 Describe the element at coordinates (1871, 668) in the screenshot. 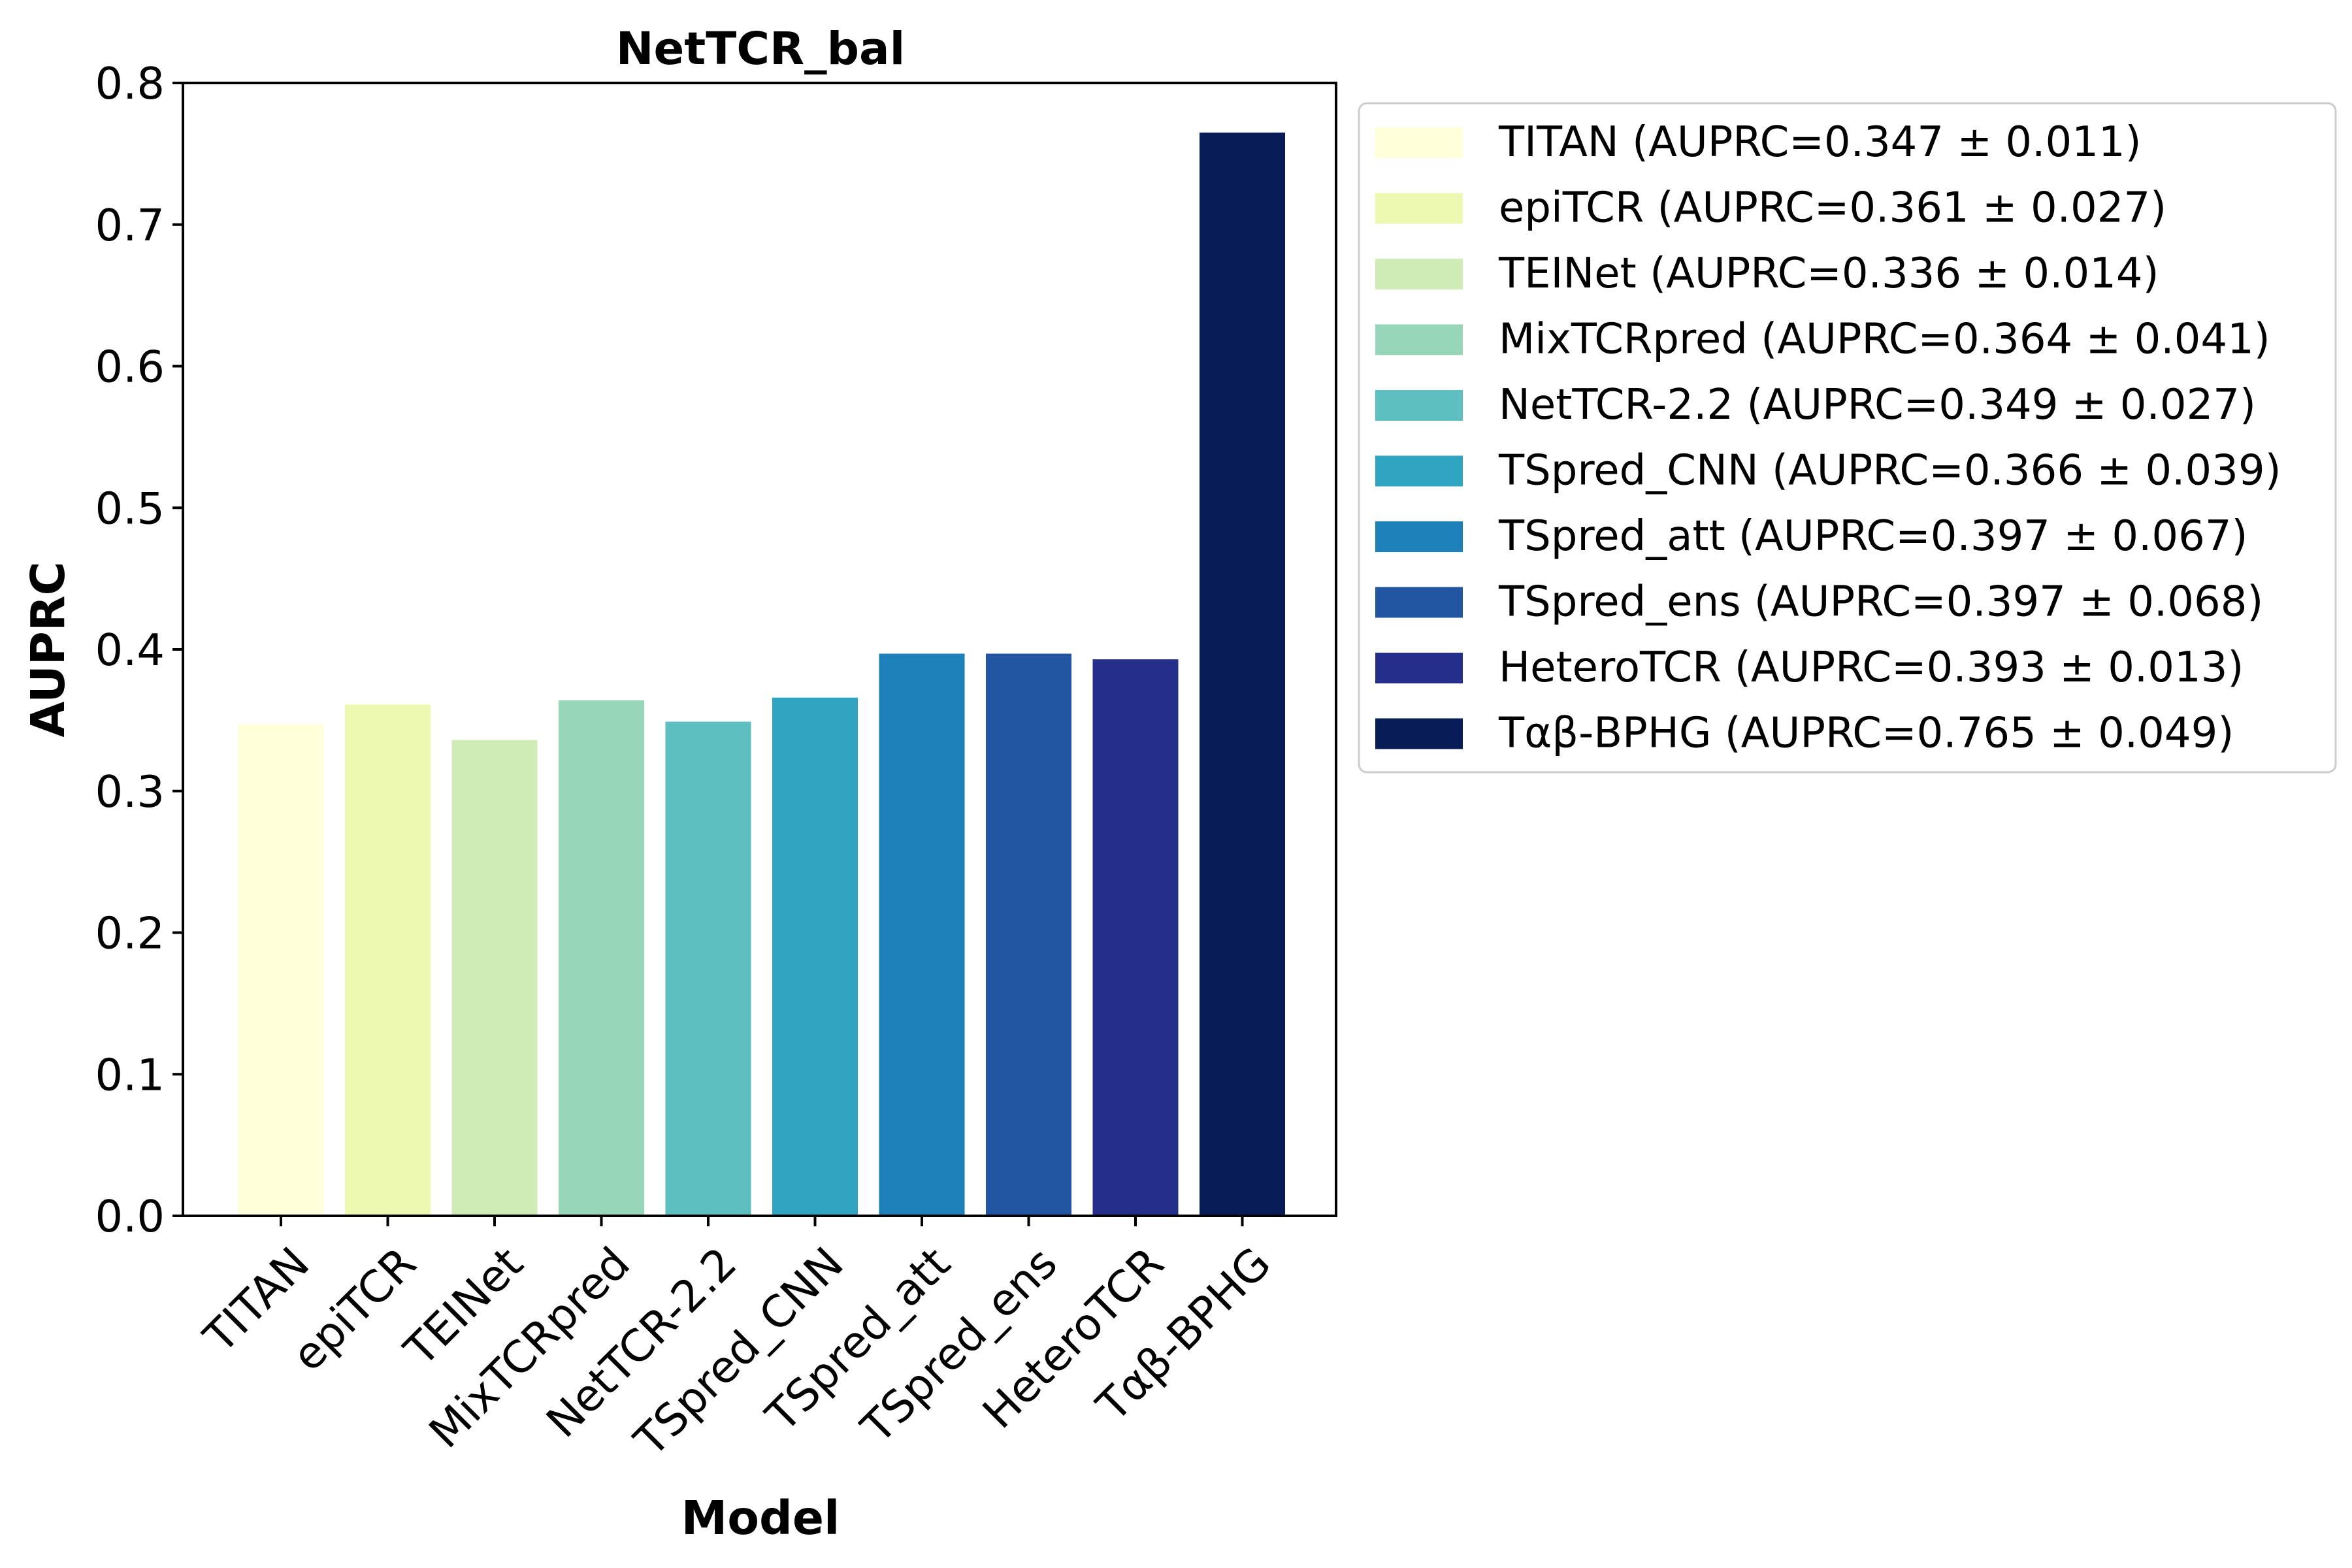

I see `legend-label: HeteroTCR (AUPRC=0.393 ± 0.013)` at that location.